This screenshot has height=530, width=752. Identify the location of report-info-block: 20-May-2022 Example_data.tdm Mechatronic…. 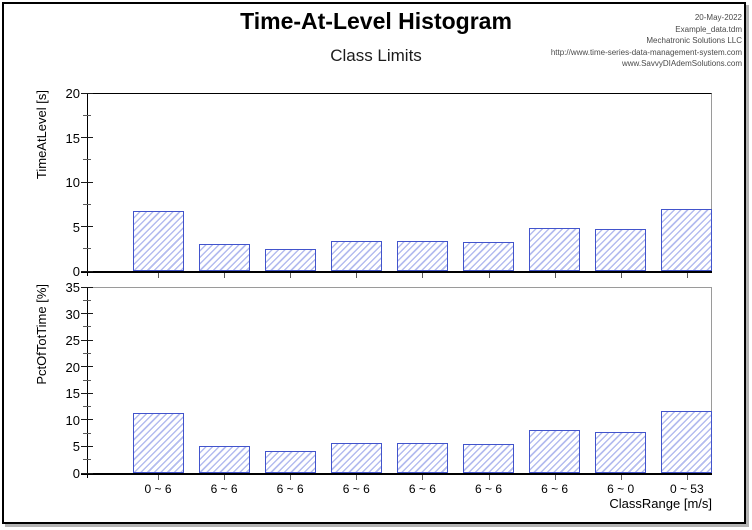
(646, 41).